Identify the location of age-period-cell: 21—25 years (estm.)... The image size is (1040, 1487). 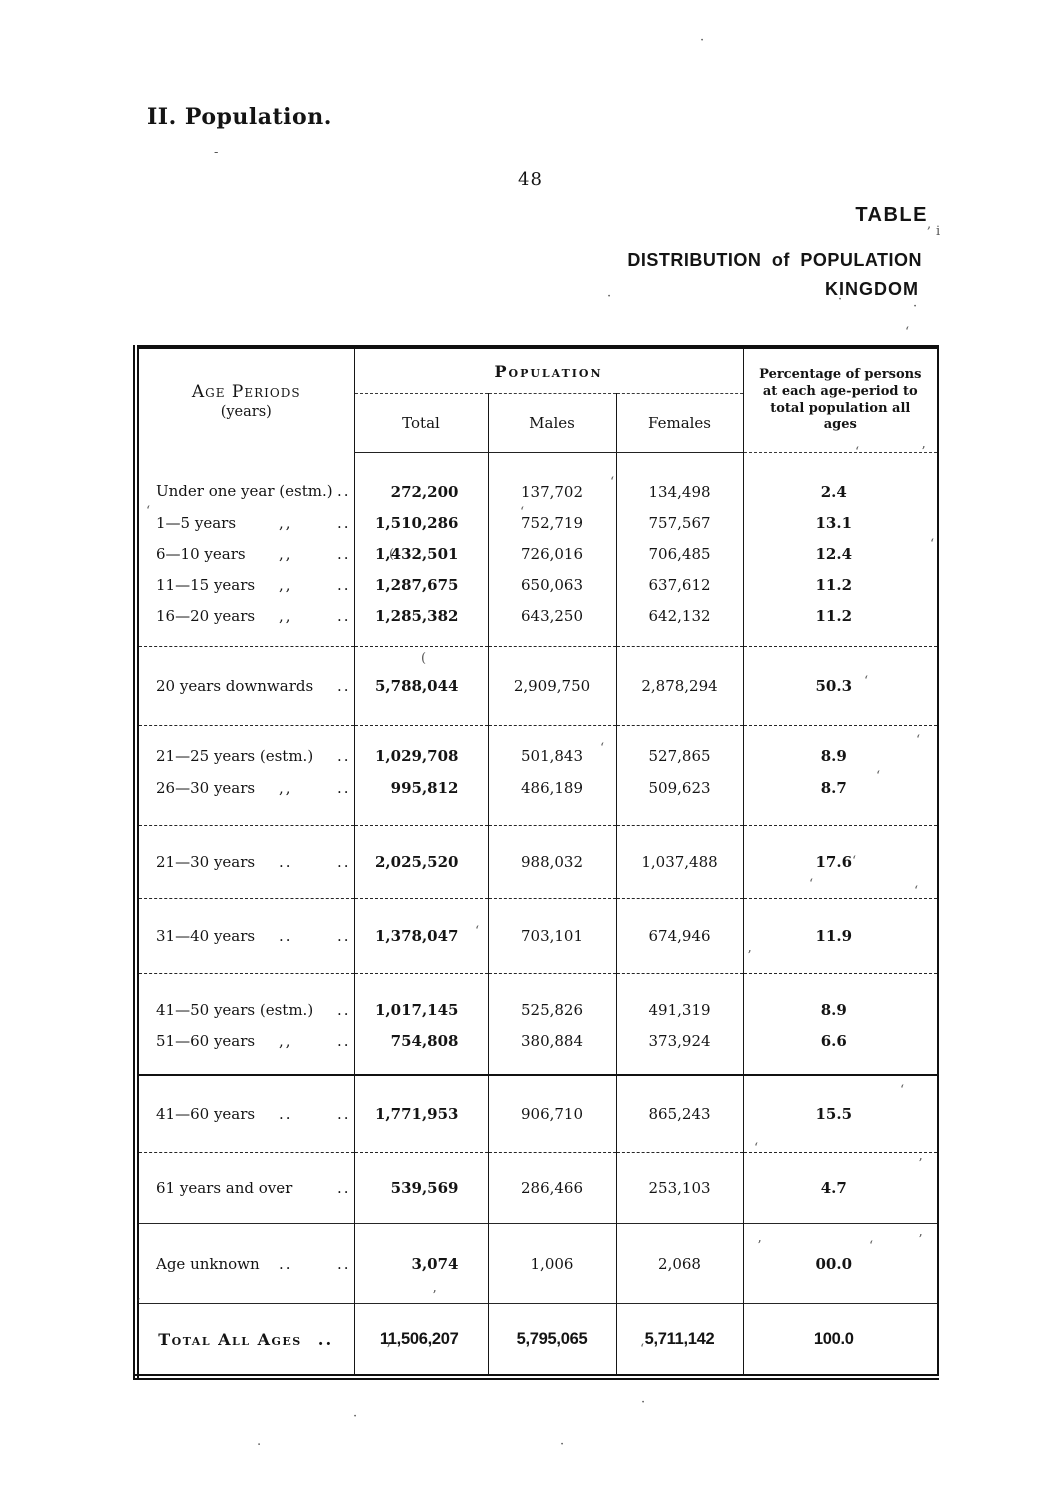
(245, 748).